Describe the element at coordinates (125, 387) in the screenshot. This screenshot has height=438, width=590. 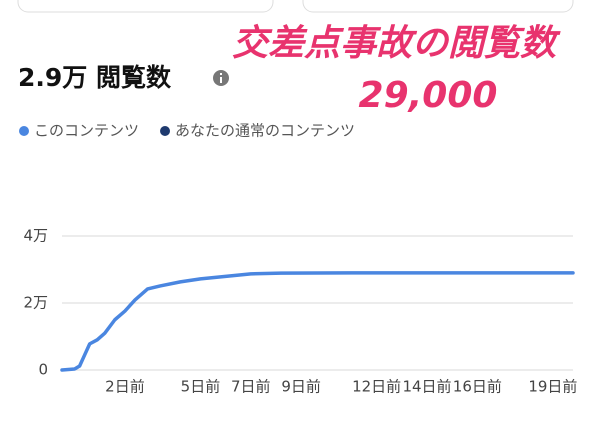
I see `x-tick-label: 2日前` at that location.